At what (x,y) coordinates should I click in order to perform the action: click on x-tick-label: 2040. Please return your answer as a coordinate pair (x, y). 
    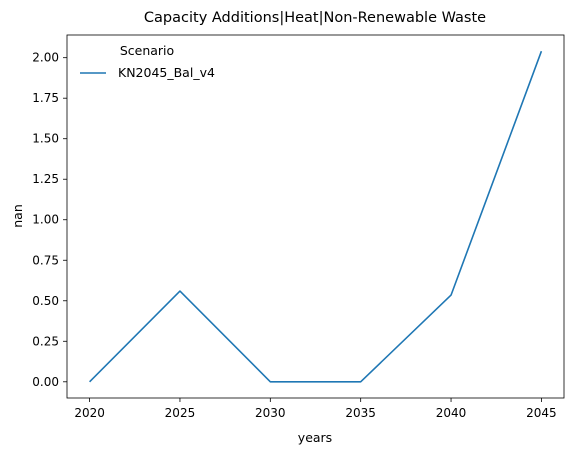
    Looking at the image, I should click on (451, 413).